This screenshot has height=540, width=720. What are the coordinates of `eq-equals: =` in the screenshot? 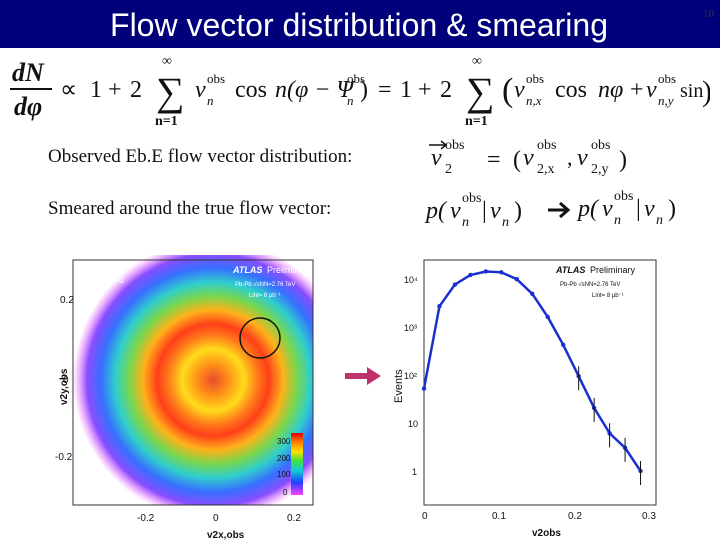 It's located at (385, 90).